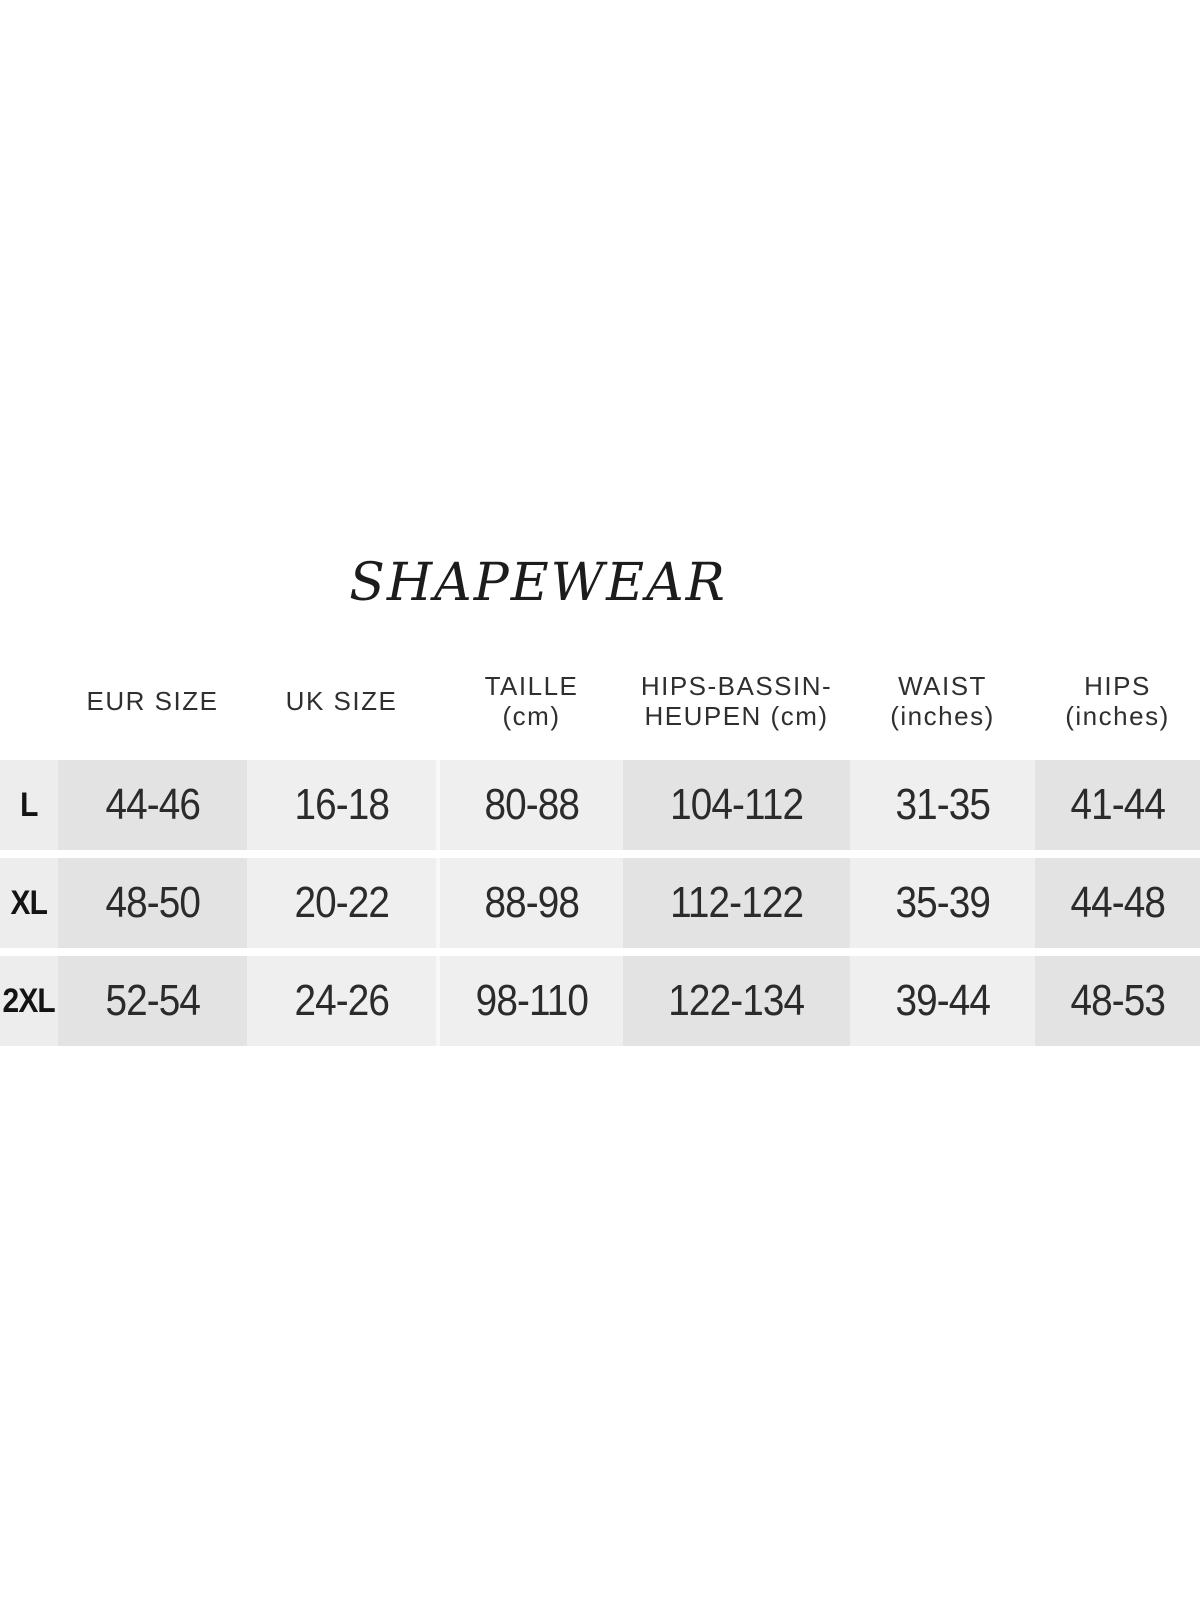 This screenshot has width=1200, height=1600. I want to click on header-label: TAILLE, so click(531, 686).